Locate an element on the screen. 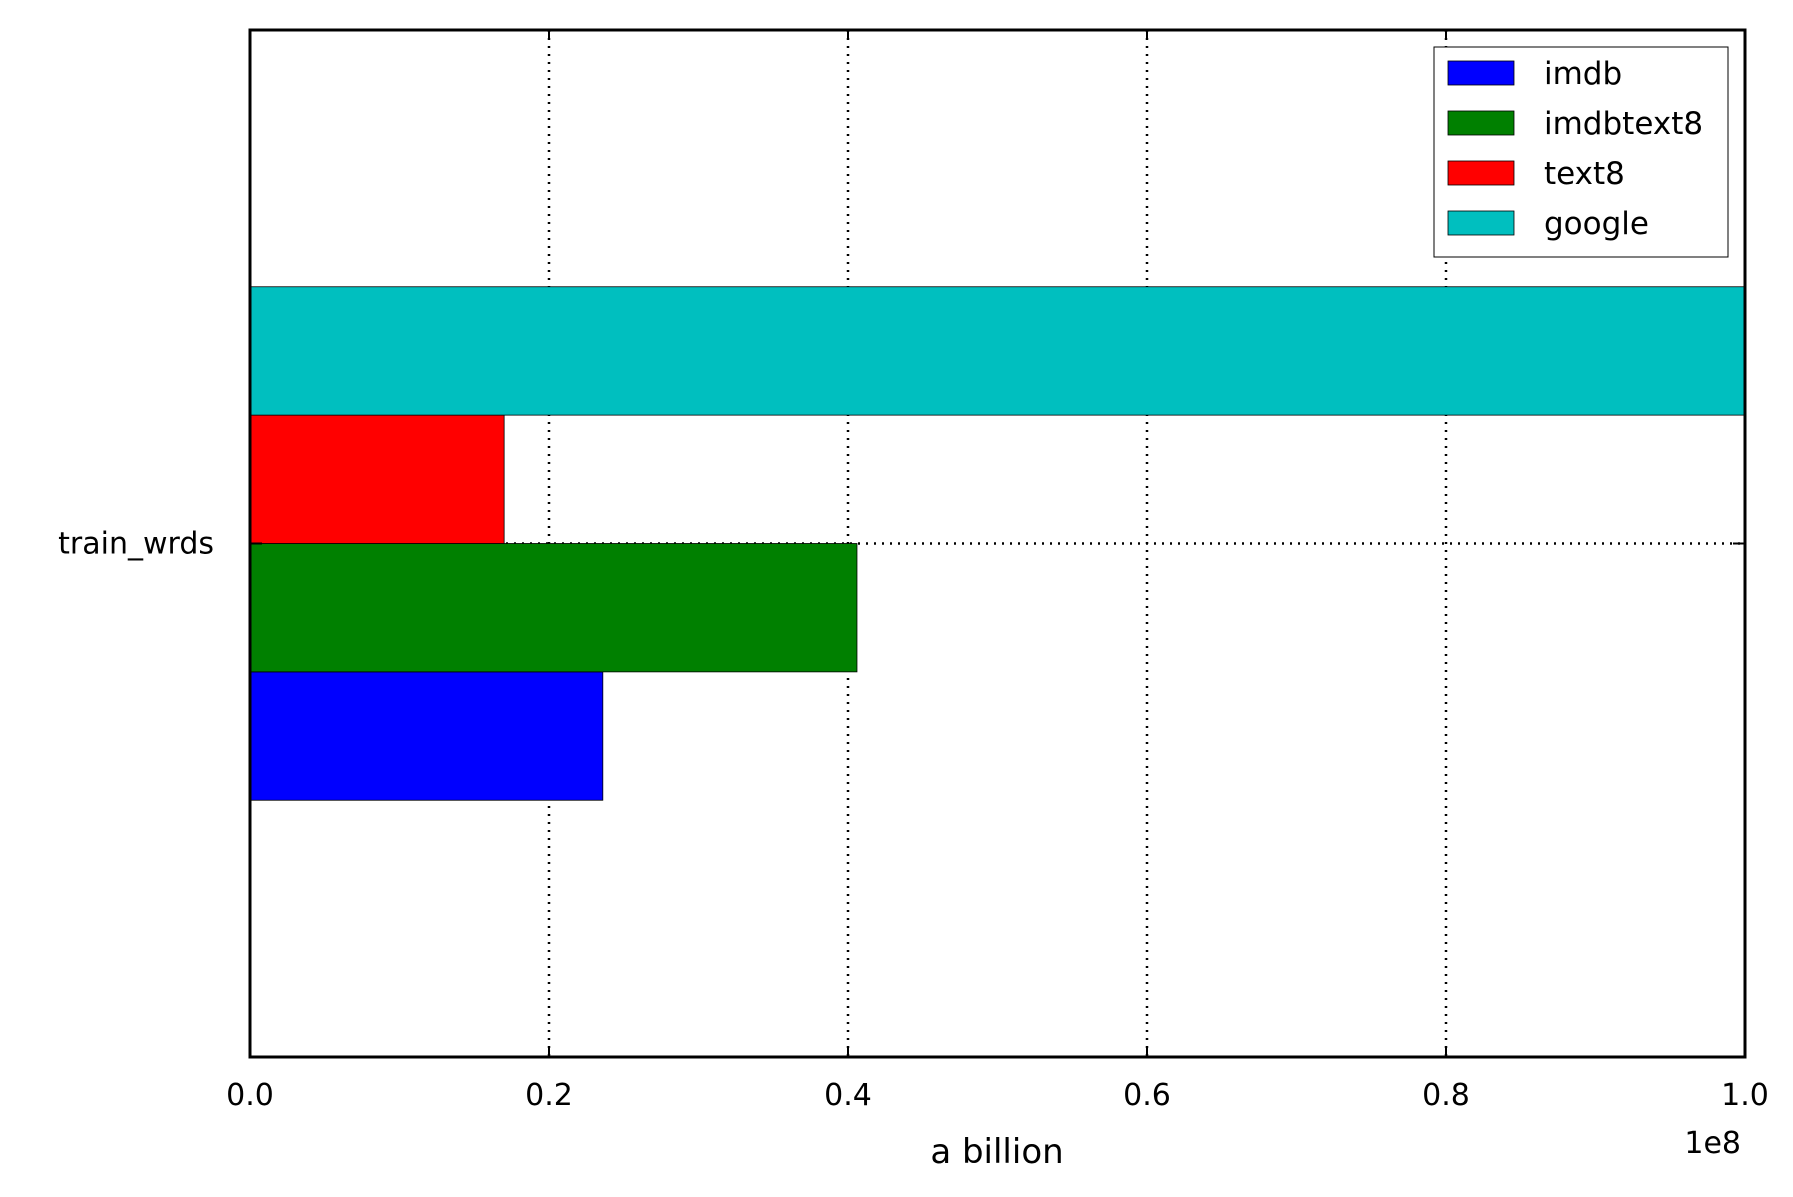  legend-label-imdbtext8: imdbtext8 is located at coordinates (1623, 124).